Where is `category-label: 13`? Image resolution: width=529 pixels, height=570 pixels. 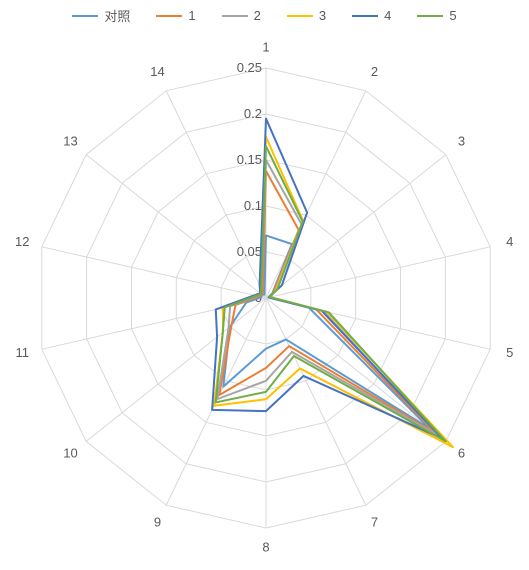
category-label: 13 is located at coordinates (70, 141).